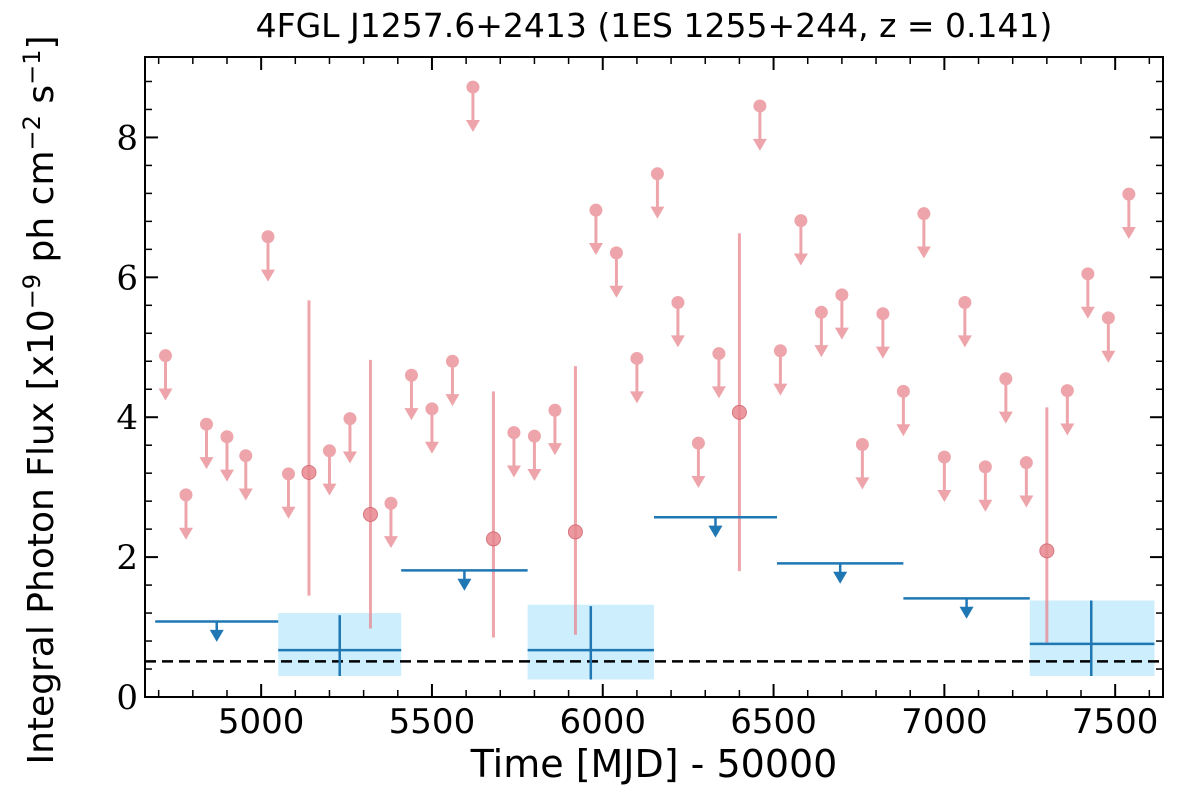 The width and height of the screenshot is (1200, 800). Describe the element at coordinates (127, 278) in the screenshot. I see `y-tick-label: 6` at that location.